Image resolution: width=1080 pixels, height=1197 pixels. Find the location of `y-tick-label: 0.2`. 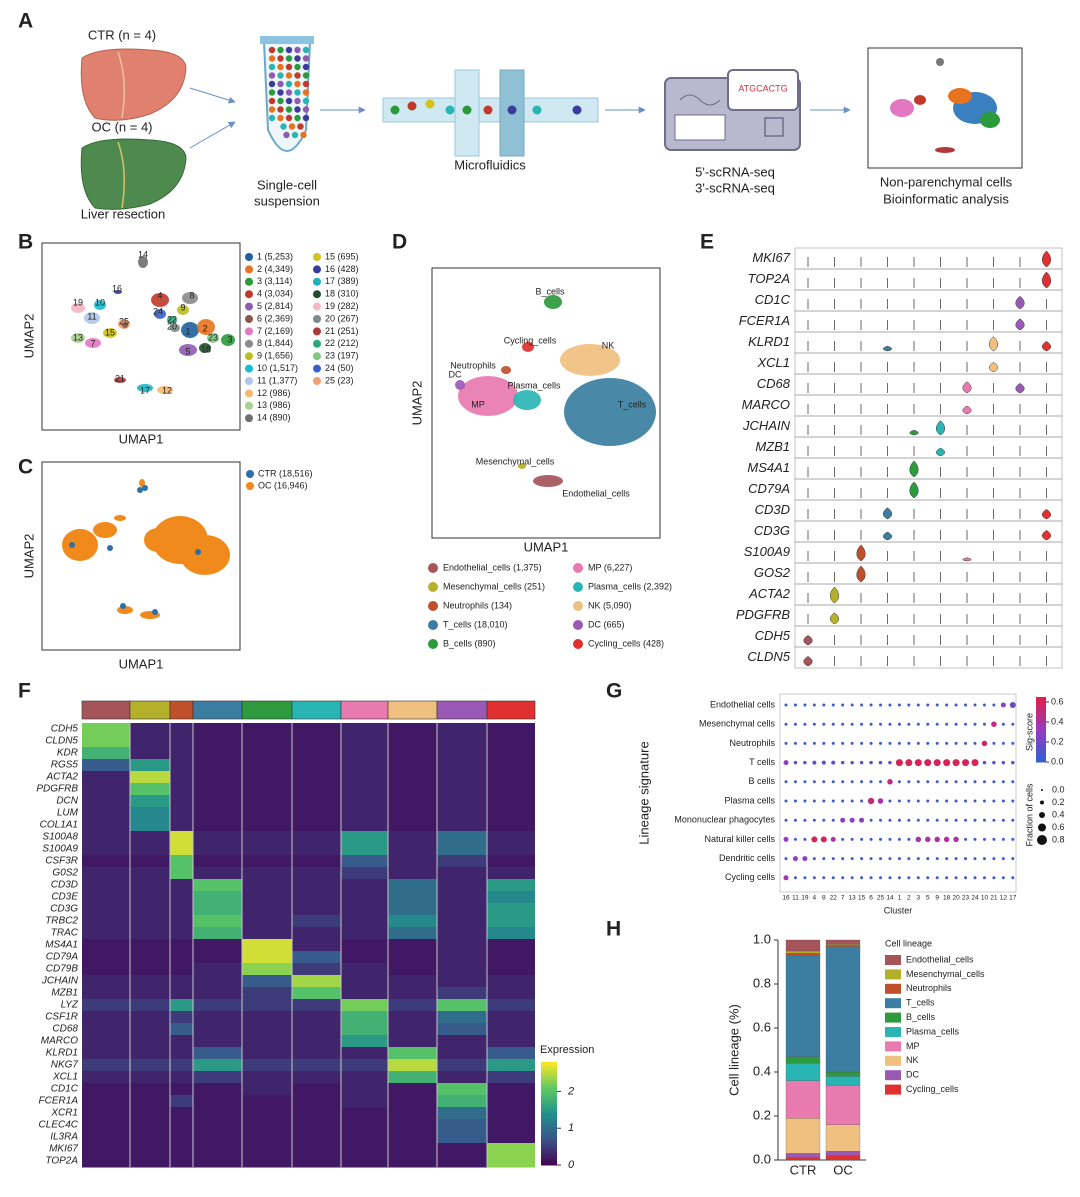

y-tick-label: 0.2 is located at coordinates (762, 1114).